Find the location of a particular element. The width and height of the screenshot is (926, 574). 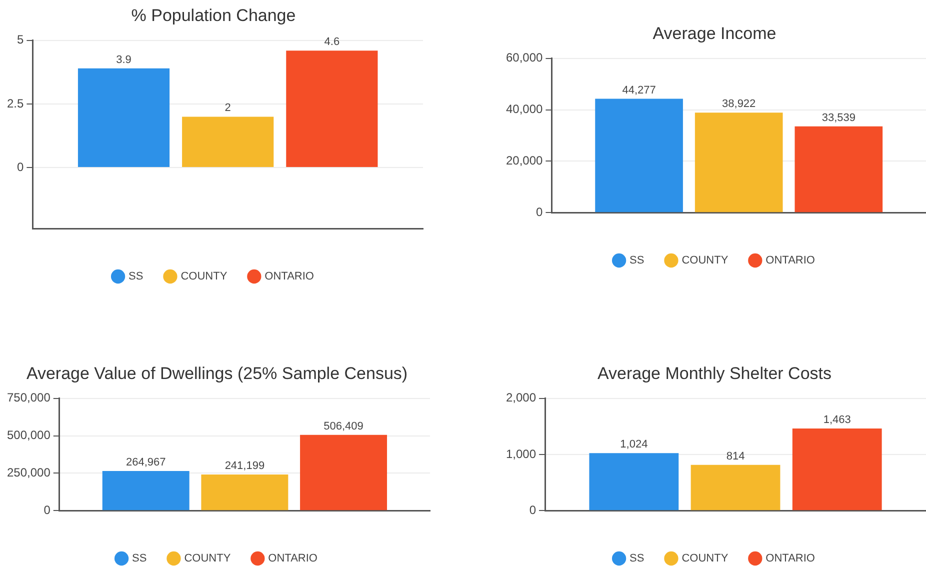

data-label: 44,277 is located at coordinates (639, 90).